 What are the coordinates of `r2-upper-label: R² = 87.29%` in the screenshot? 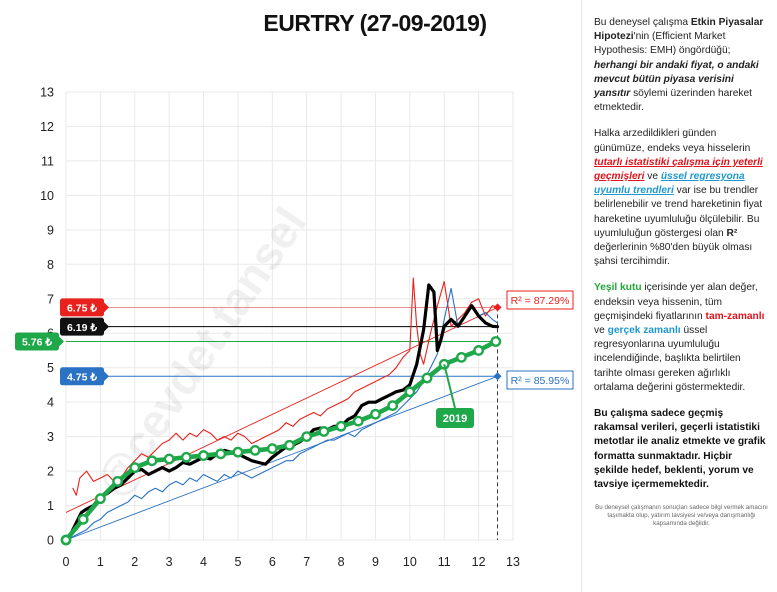 It's located at (540, 301).